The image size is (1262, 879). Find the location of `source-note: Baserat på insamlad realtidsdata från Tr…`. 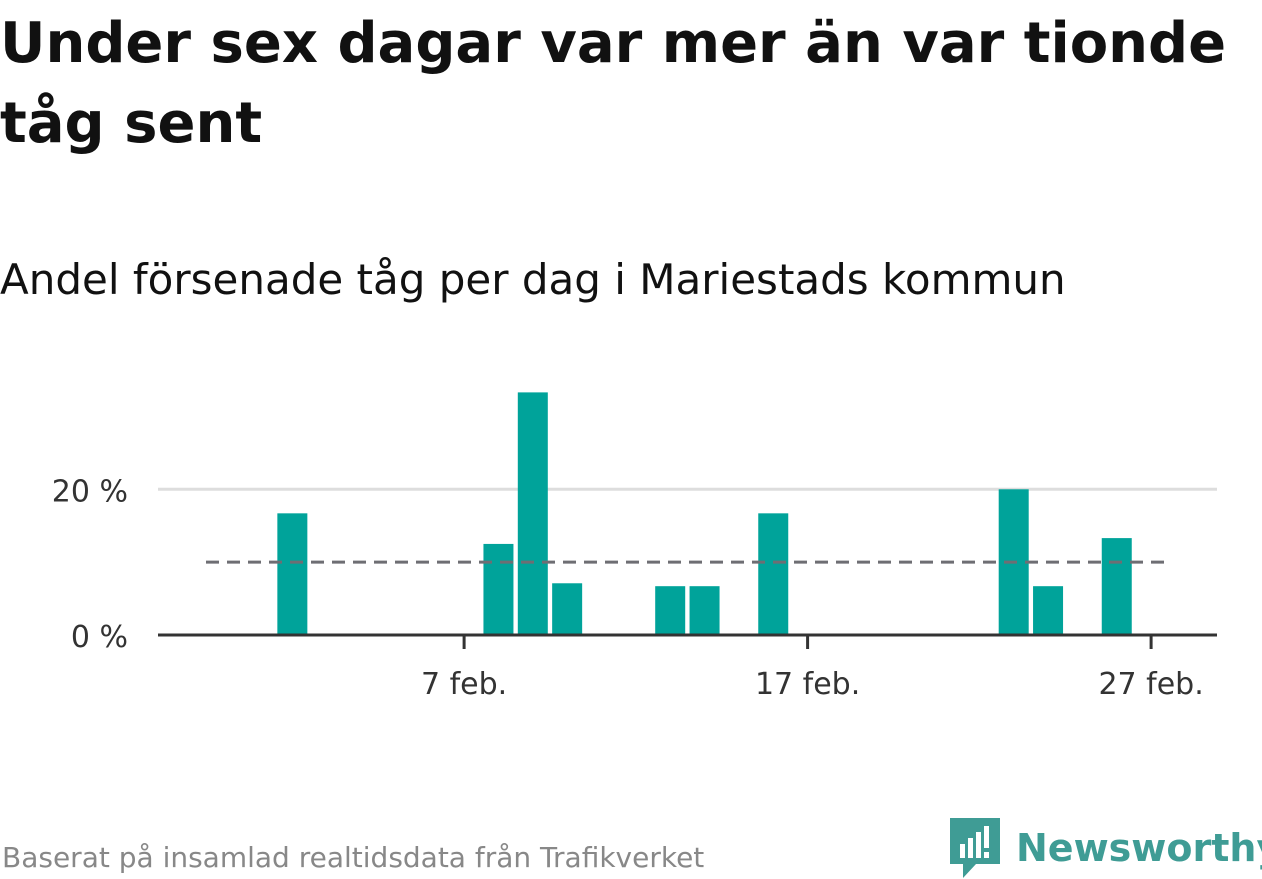

source-note: Baserat på insamlad realtidsdata från Tr… is located at coordinates (353, 857).